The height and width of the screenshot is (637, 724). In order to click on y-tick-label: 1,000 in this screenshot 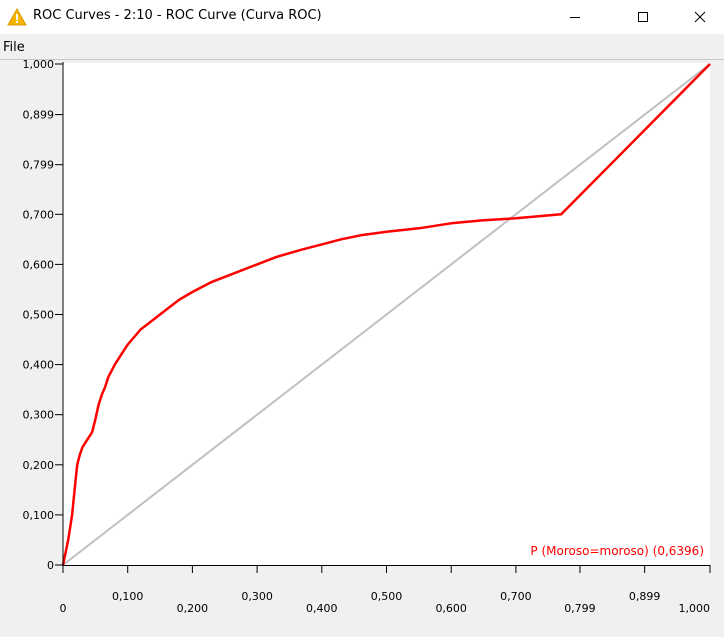, I will do `click(39, 64)`.